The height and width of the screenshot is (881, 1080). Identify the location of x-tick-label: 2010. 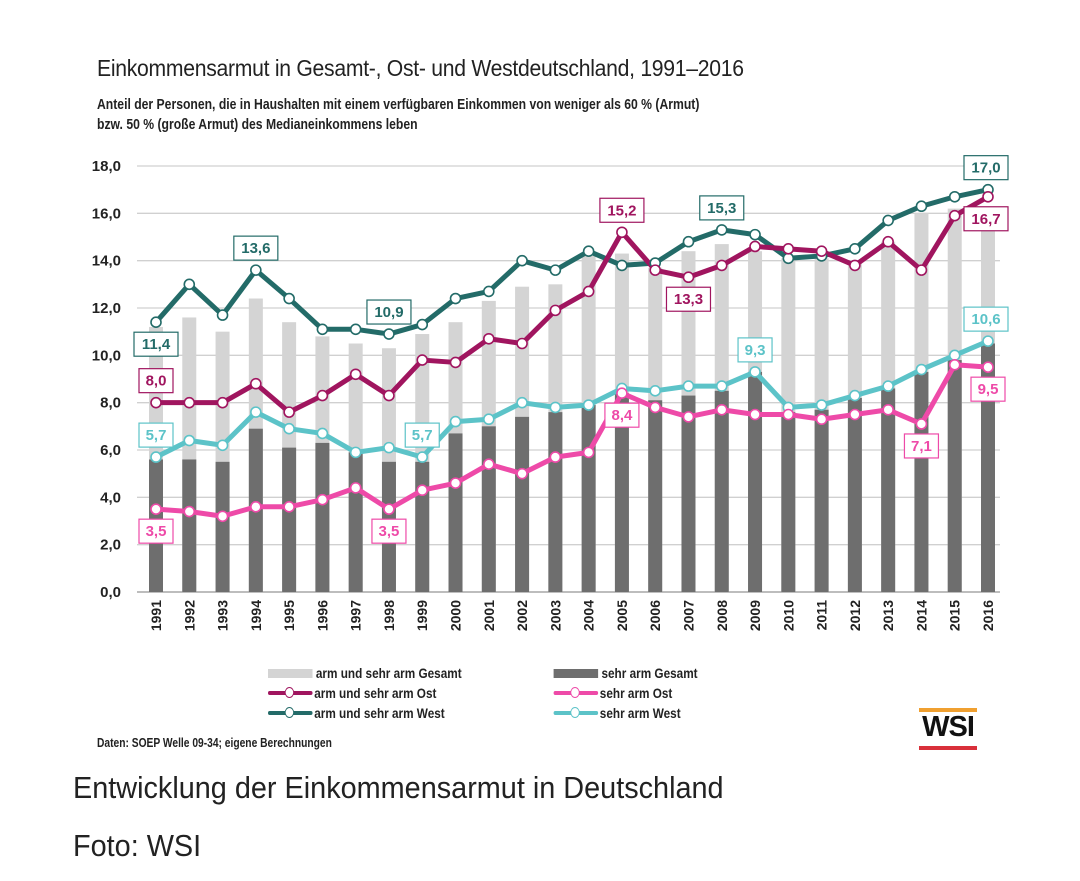
(788, 615).